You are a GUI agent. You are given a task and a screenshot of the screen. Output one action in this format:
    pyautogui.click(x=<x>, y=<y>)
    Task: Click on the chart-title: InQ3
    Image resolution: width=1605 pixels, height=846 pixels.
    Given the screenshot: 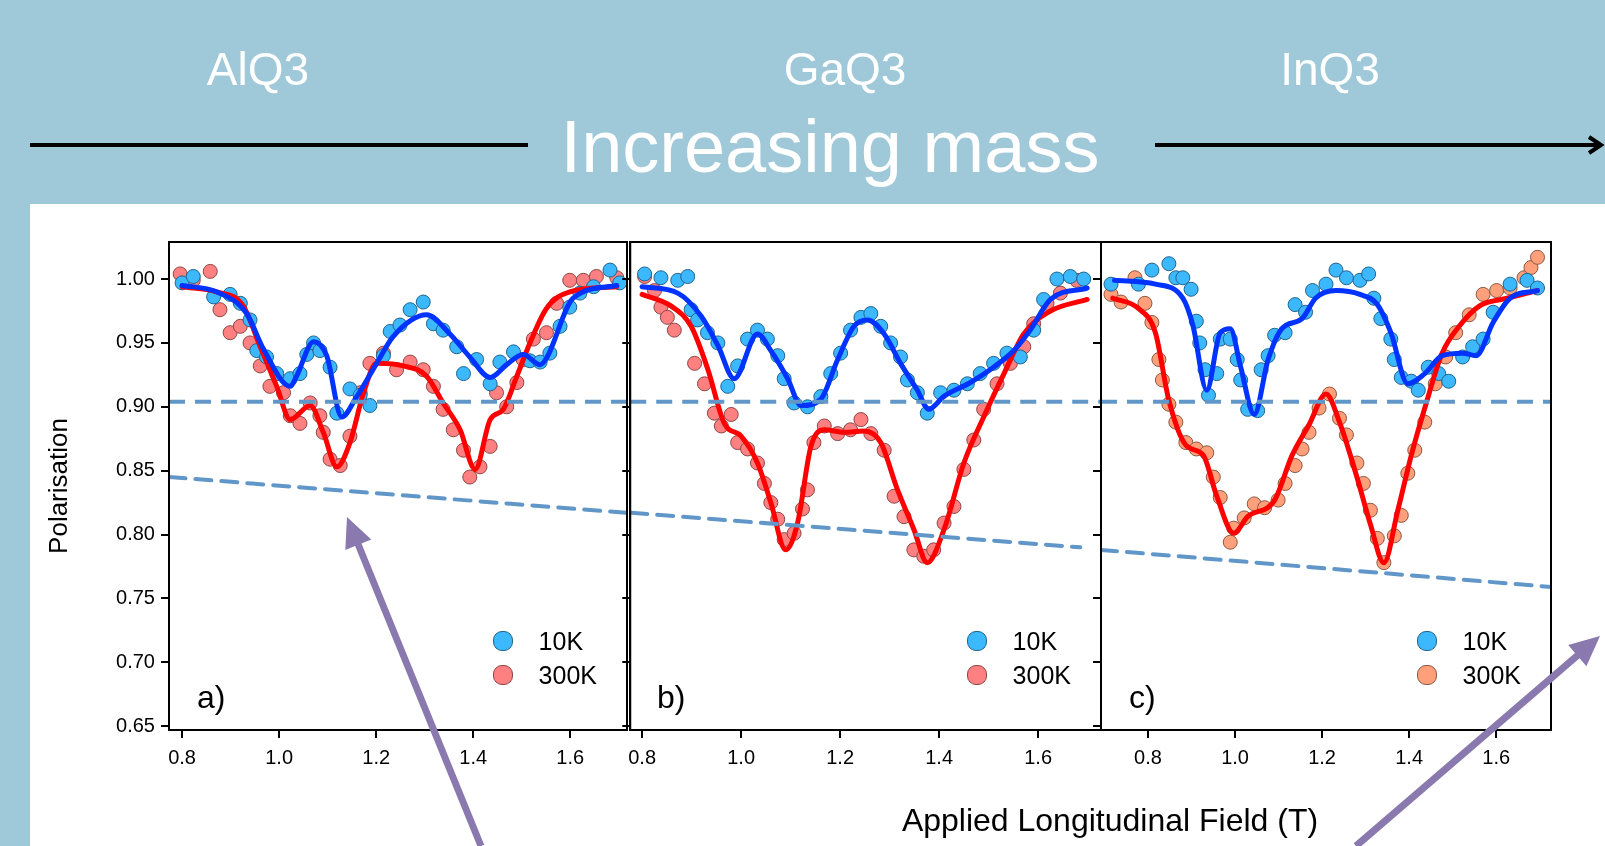 What is the action you would take?
    pyautogui.click(x=1330, y=69)
    